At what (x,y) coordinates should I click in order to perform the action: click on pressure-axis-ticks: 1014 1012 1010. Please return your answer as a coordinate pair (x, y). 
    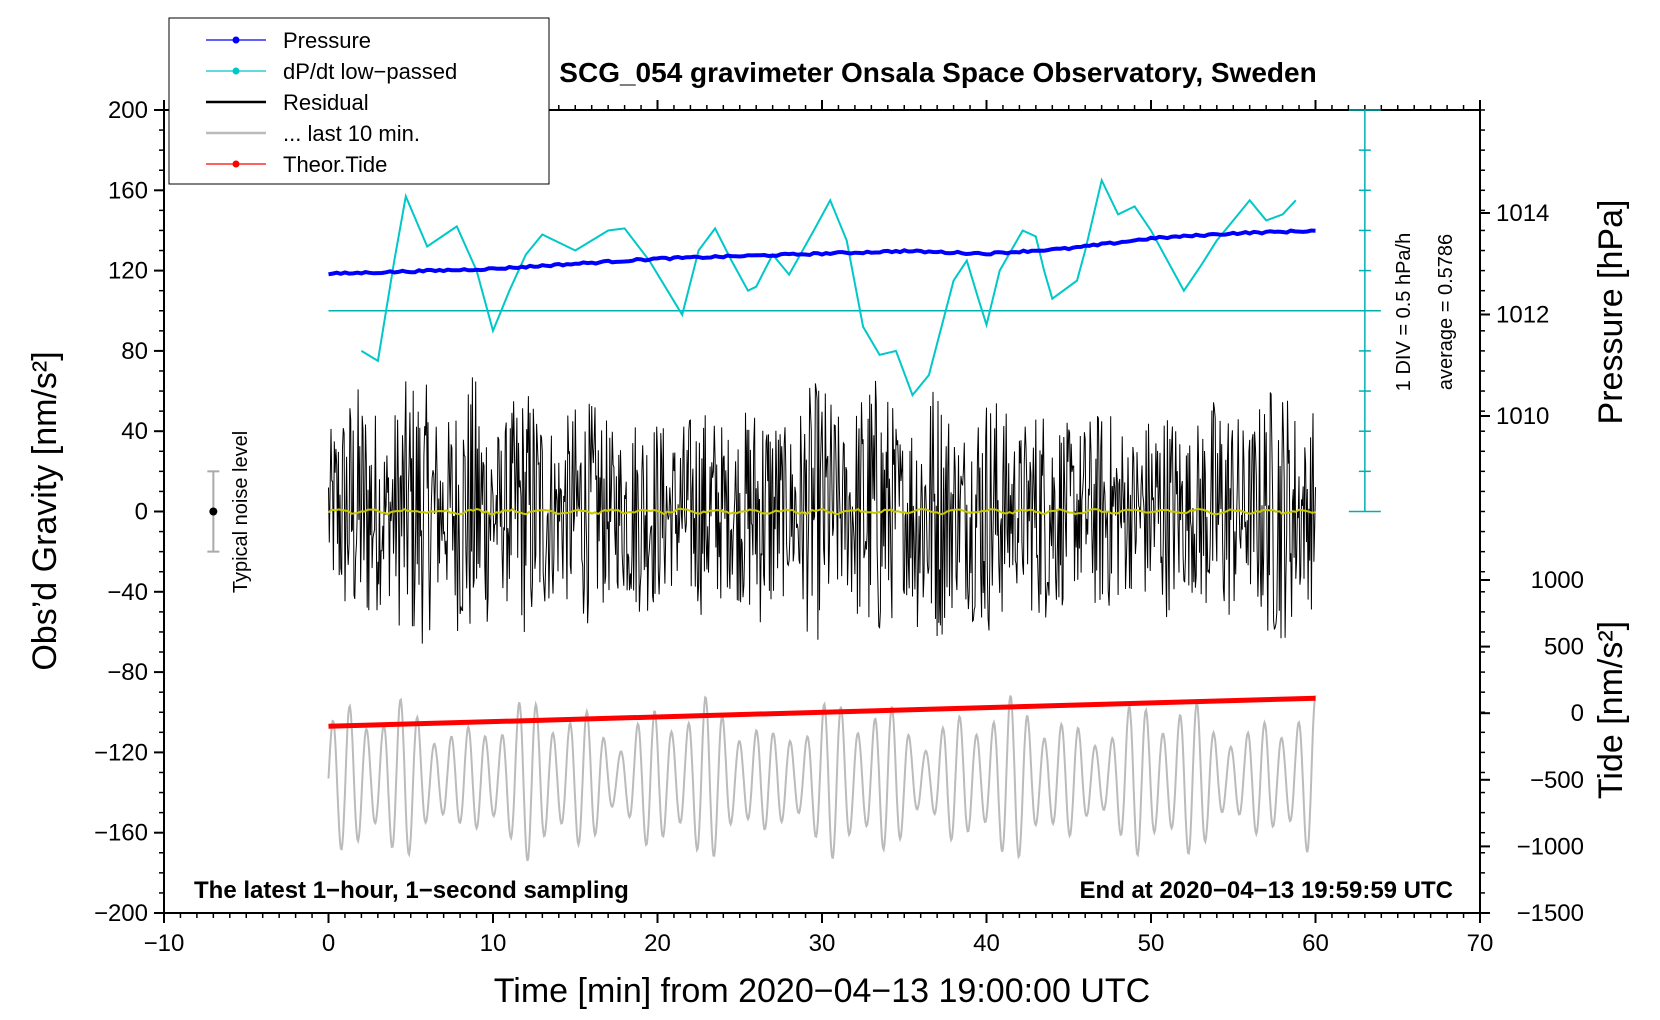
    Looking at the image, I should click on (1514, 315).